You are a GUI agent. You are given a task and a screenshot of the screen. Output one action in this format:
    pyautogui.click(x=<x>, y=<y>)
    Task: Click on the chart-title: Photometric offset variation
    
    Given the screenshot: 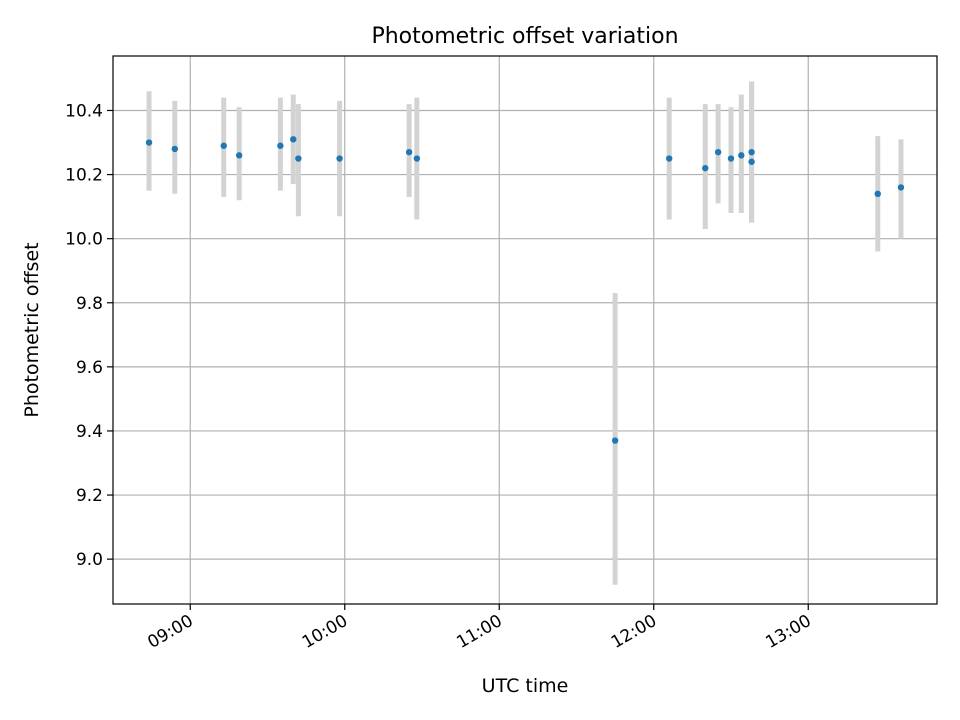 What is the action you would take?
    pyautogui.click(x=524, y=36)
    